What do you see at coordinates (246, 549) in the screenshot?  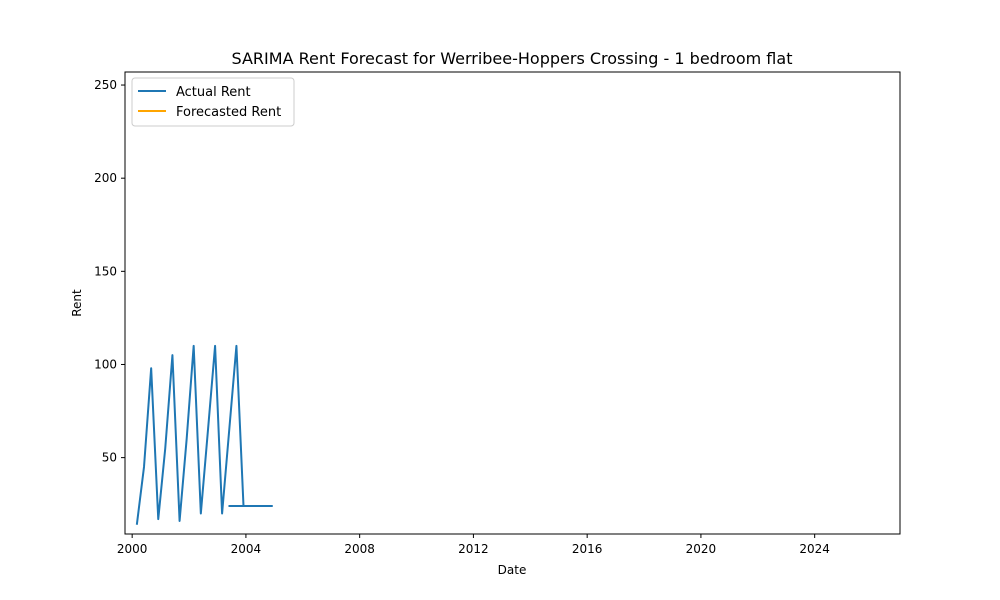 I see `x-tick-label: 2004` at bounding box center [246, 549].